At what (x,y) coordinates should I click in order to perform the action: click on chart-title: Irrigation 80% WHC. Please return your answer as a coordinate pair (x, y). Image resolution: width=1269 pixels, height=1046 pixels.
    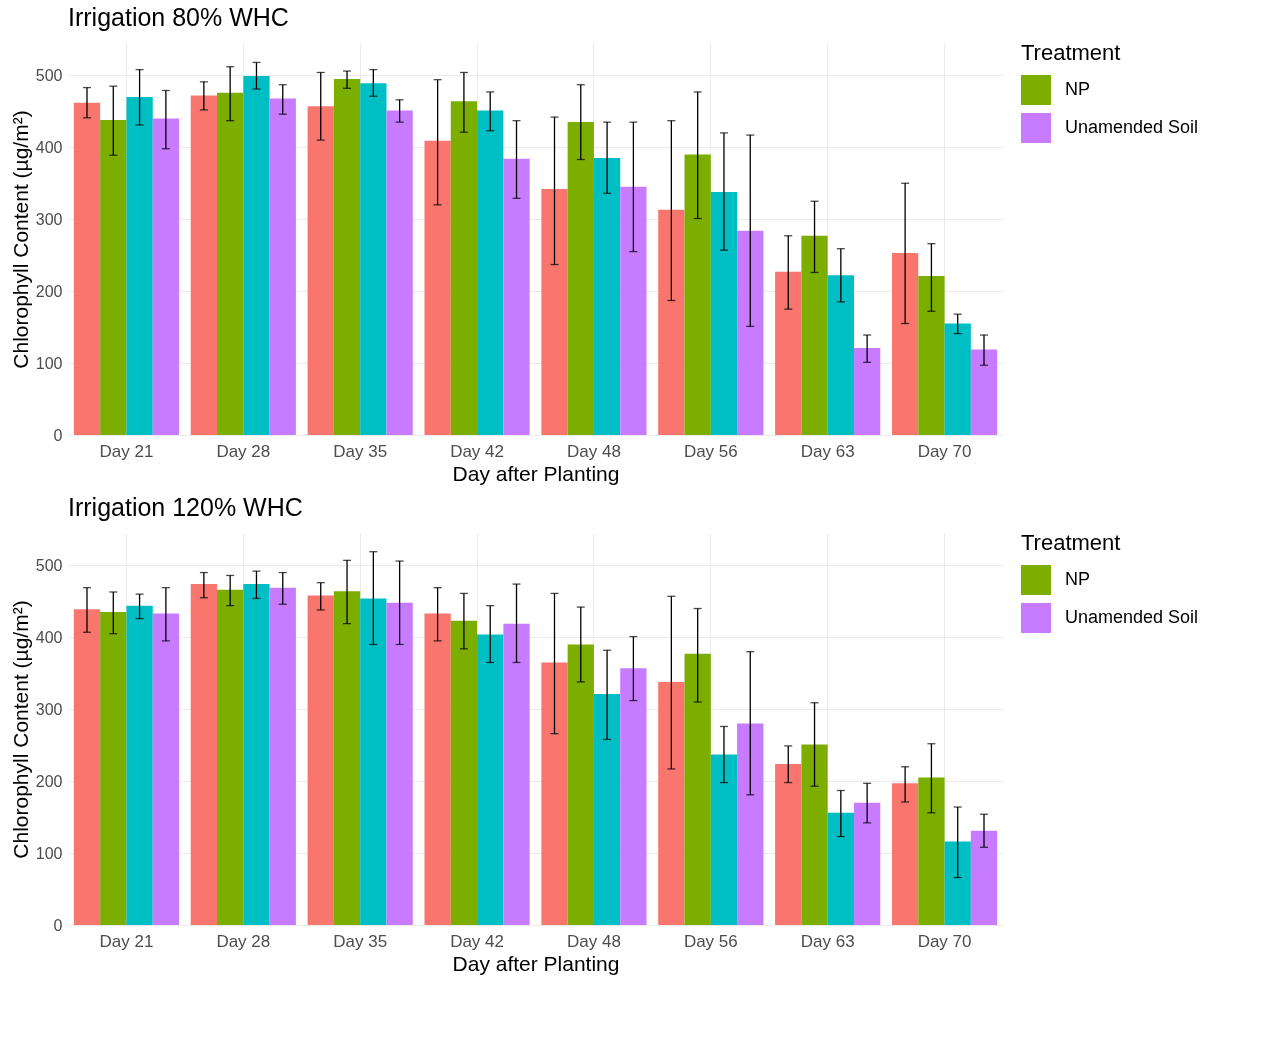
    Looking at the image, I should click on (178, 17).